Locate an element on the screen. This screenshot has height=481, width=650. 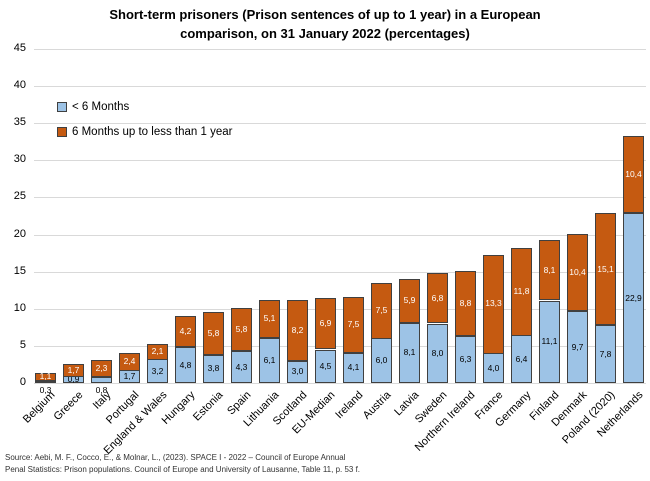
bar-value-label: 2,4 is located at coordinates (129, 361).